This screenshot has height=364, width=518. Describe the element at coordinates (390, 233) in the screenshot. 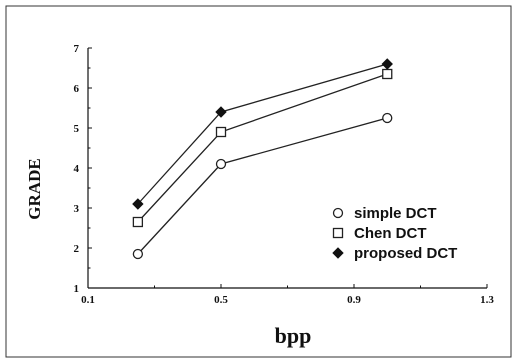

I see `legend-label-chen-dct: Chen DCT` at that location.